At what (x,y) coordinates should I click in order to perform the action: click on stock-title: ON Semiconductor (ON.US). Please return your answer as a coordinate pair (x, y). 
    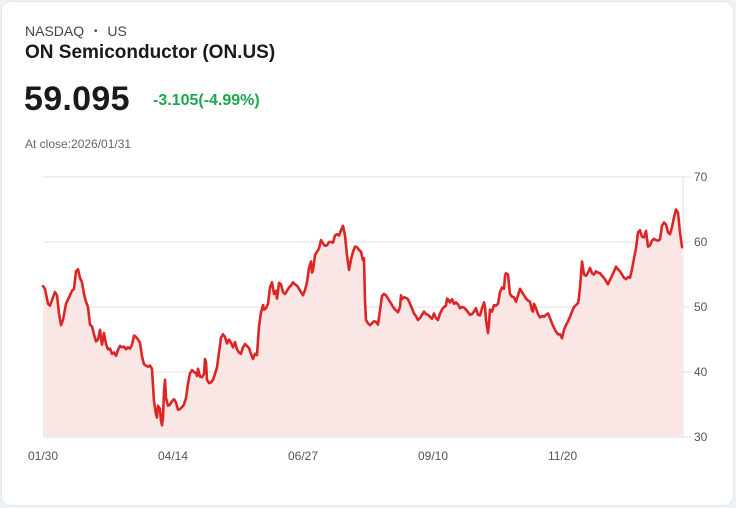
    Looking at the image, I should click on (150, 52).